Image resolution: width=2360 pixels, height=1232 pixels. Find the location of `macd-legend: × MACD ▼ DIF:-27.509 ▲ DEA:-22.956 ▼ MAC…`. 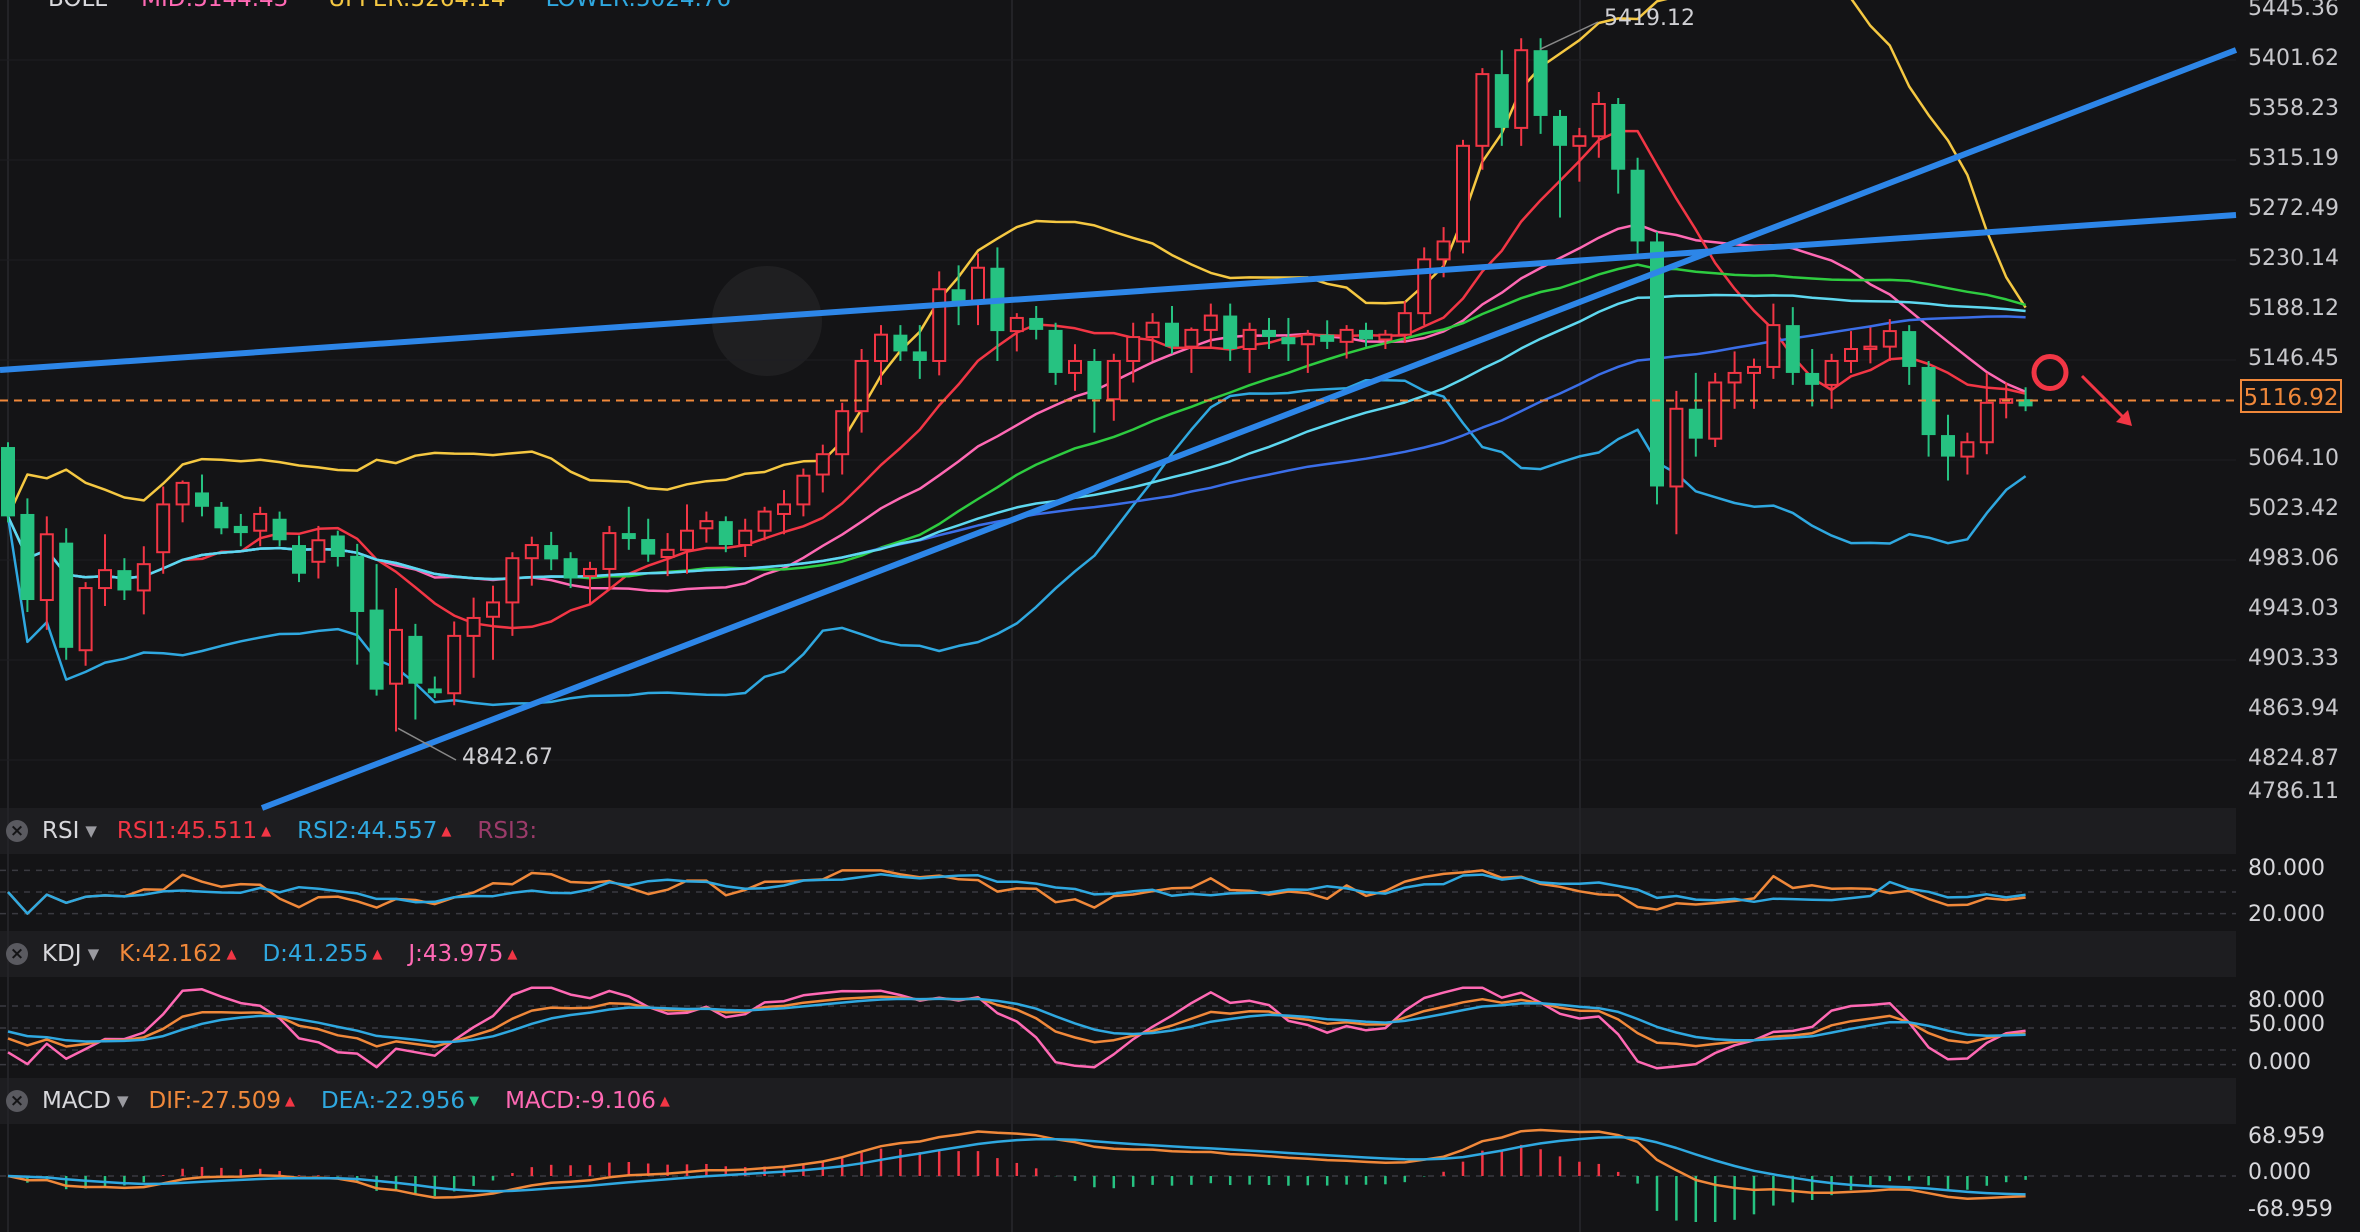

macd-legend: × MACD ▼ DIF:-27.509 ▲ DEA:-22.956 ▼ MAC… is located at coordinates (348, 1101).